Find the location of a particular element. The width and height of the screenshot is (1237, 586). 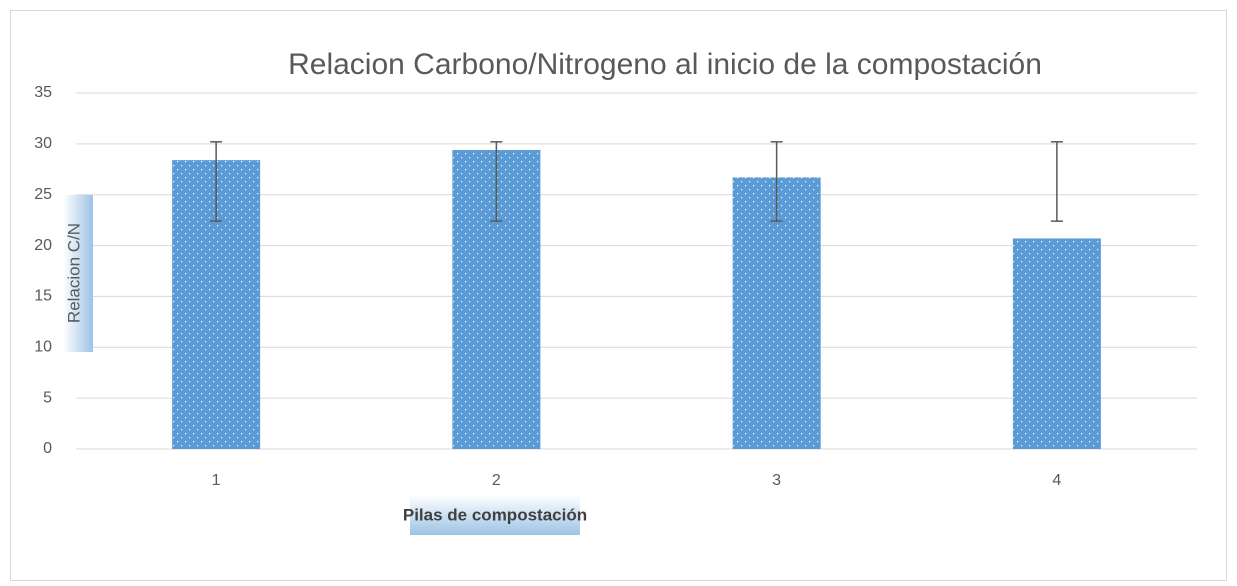

x-tick-label: 4 is located at coordinates (1056, 480).